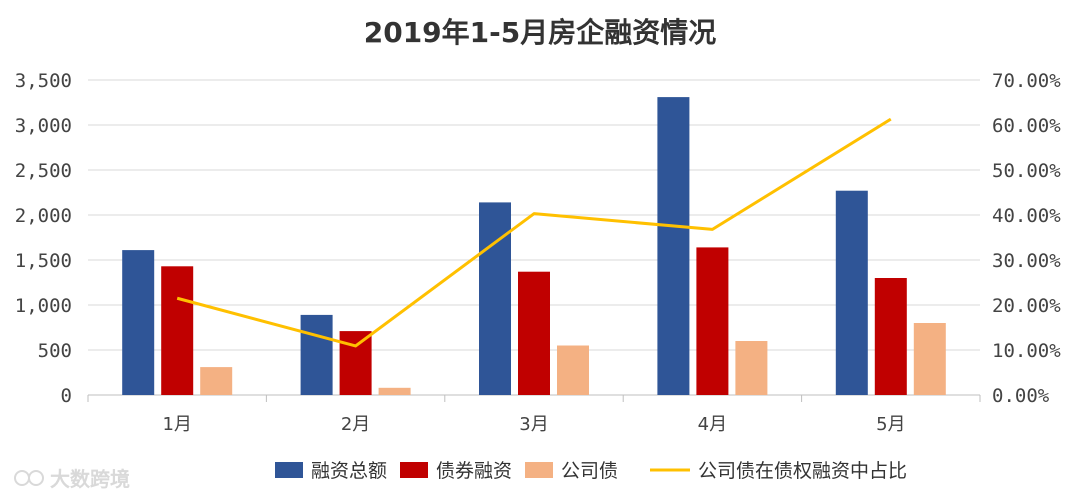 This screenshot has height=500, width=1080. I want to click on legend: 融资总额 债券融资 公司债 公司债在债权融资中占比, so click(591, 471).